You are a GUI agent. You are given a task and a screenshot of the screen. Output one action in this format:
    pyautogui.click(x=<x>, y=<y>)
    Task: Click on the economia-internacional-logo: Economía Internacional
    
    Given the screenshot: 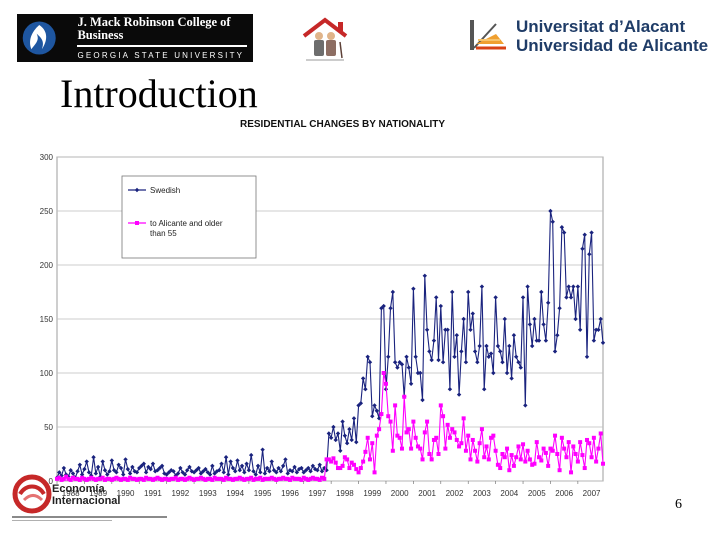 What is the action you would take?
    pyautogui.click(x=90, y=498)
    